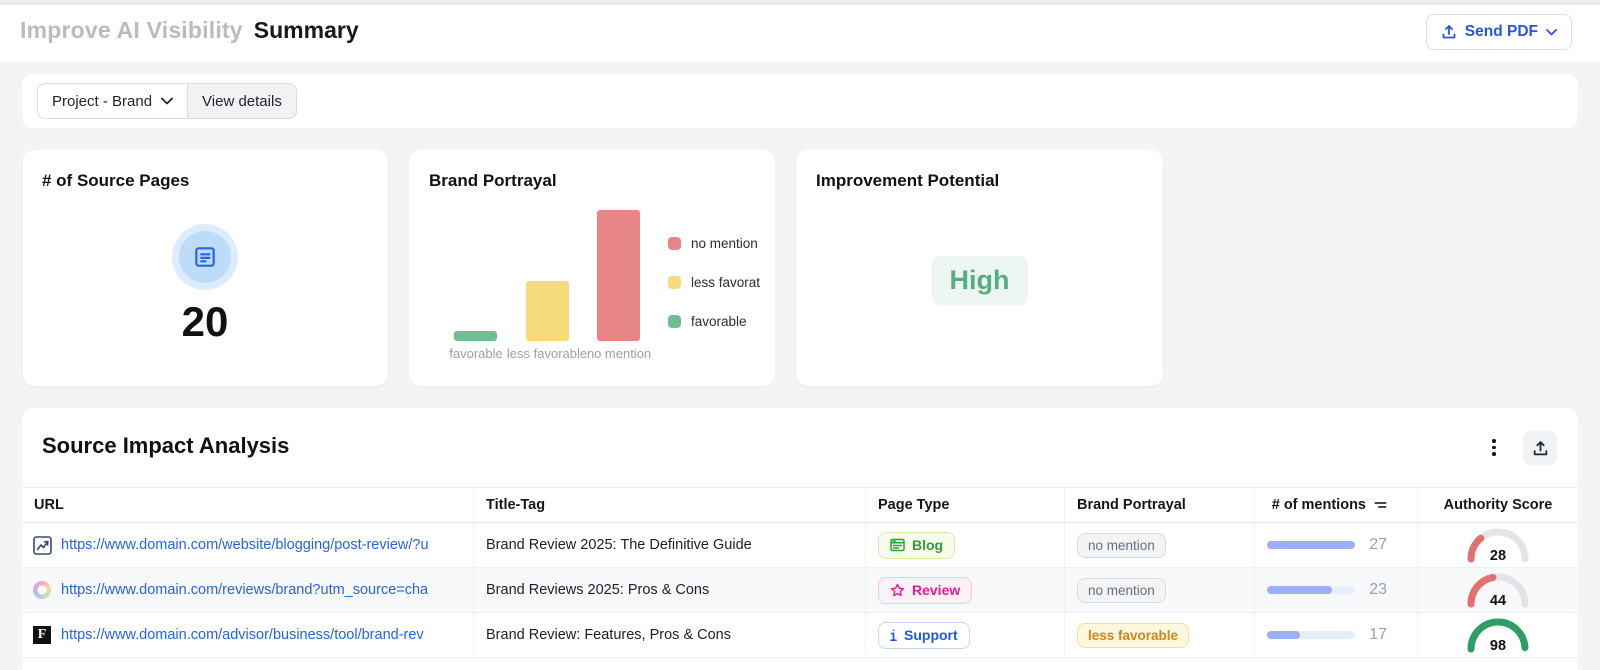  I want to click on bar-less-favorable, so click(547, 311).